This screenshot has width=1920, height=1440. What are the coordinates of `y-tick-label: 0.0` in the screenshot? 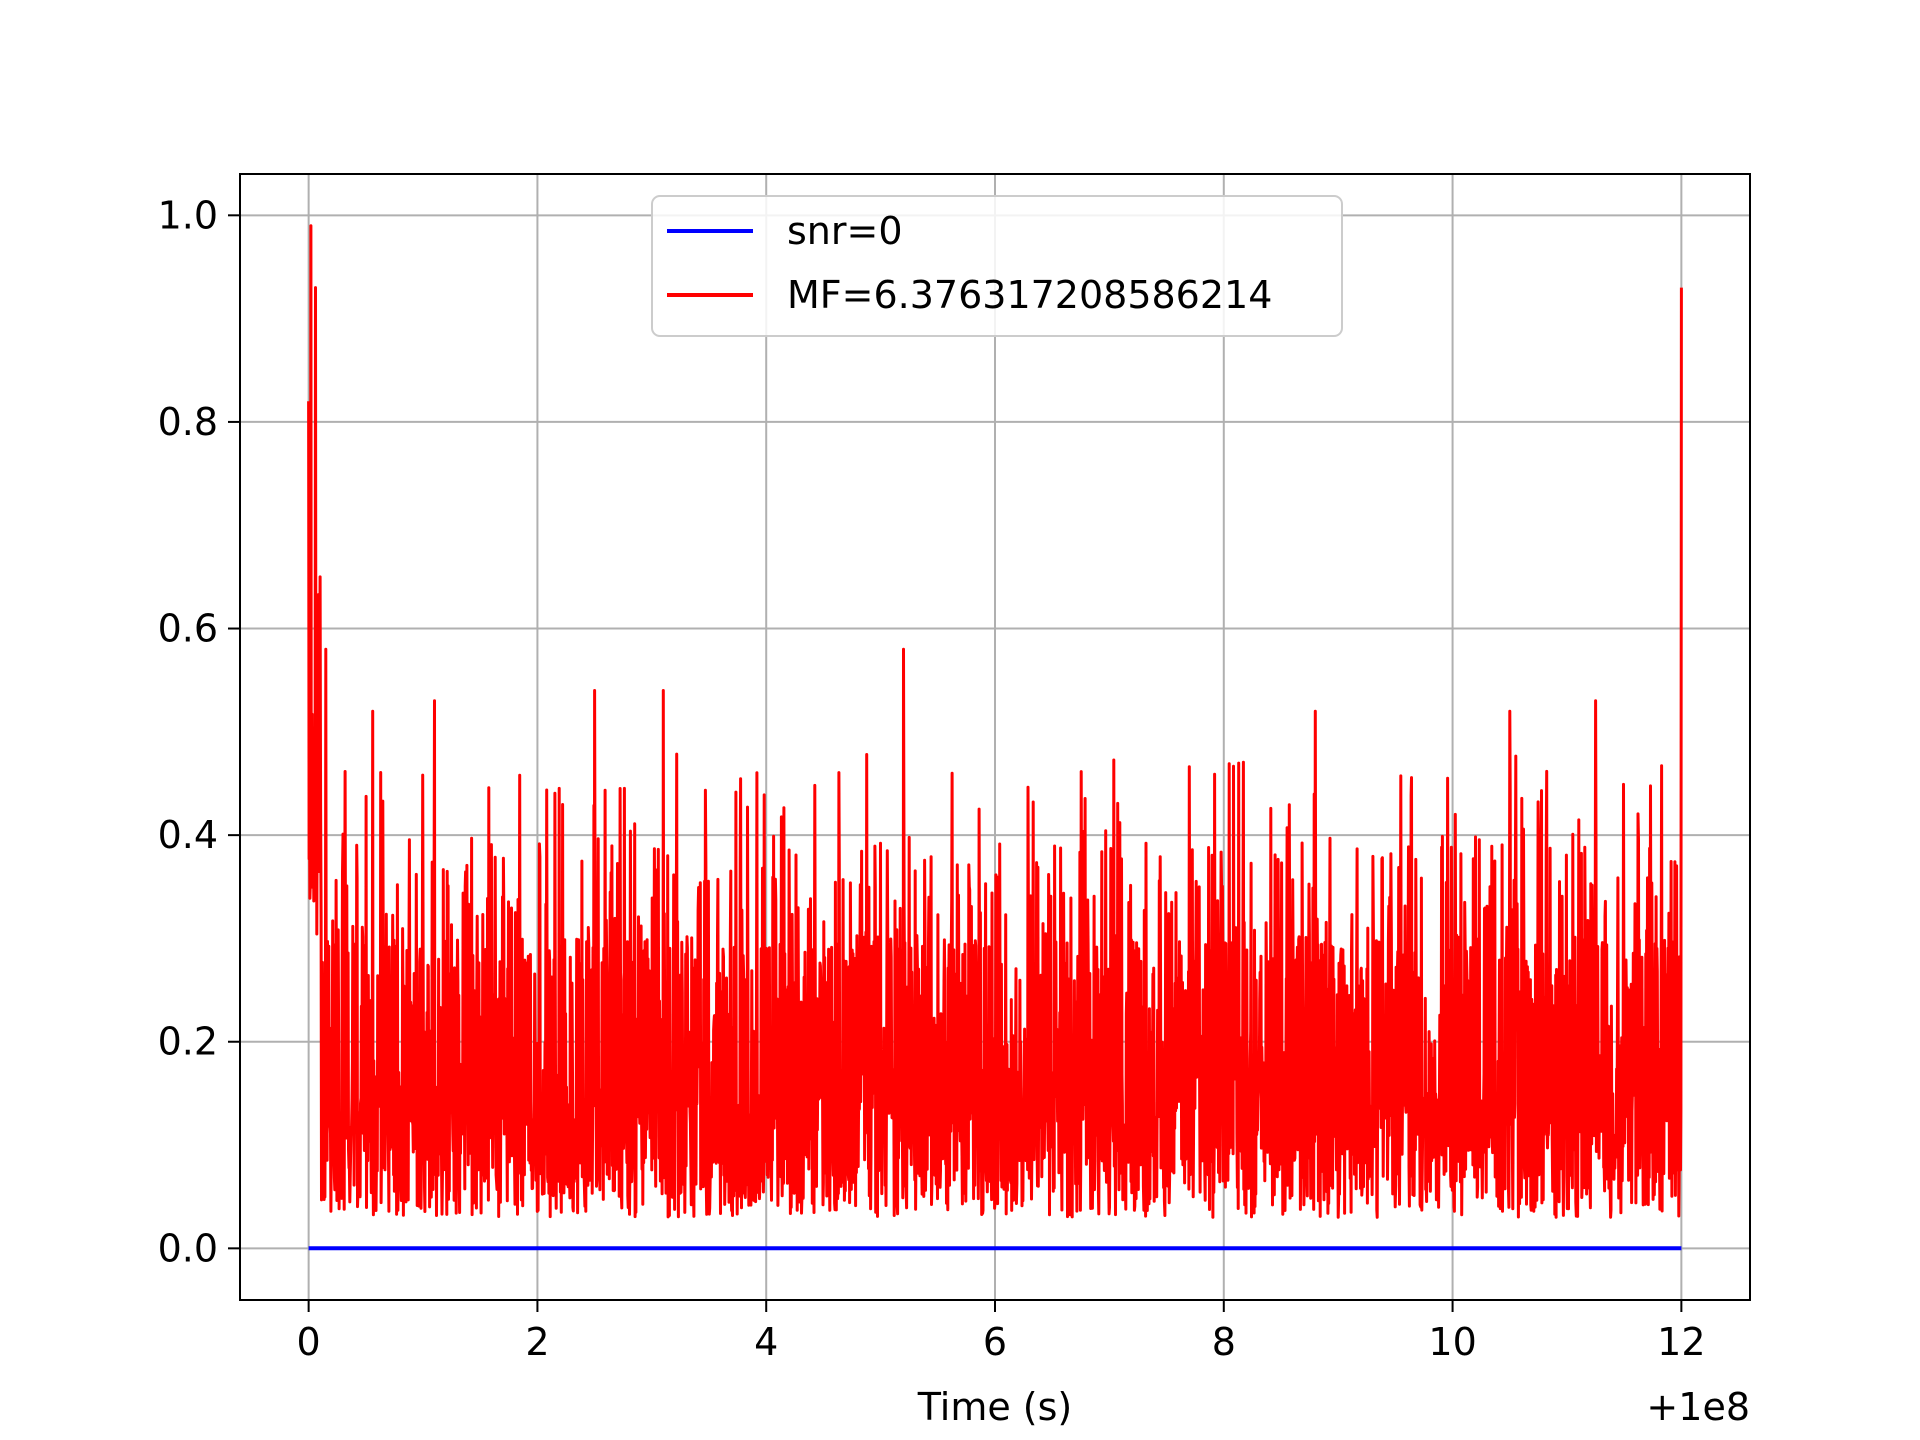 It's located at (188, 1248).